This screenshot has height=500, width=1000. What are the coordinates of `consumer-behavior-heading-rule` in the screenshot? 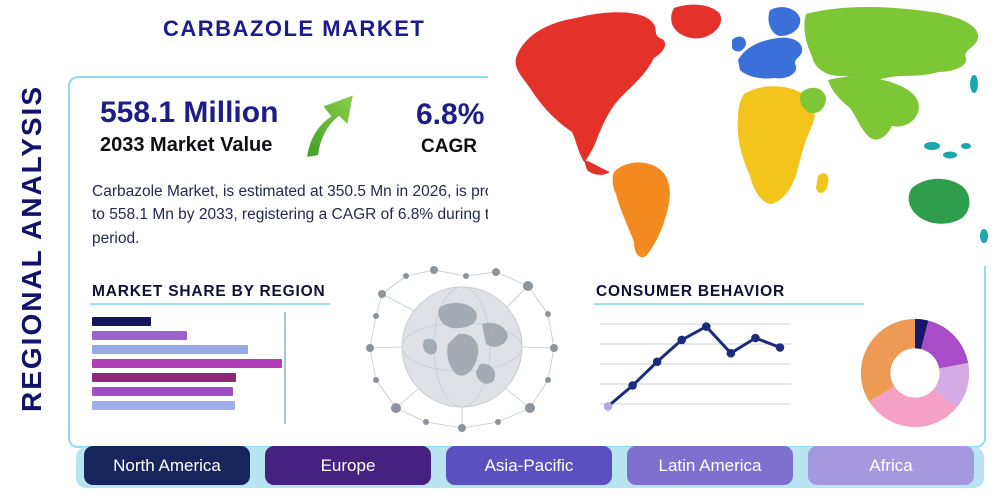 It's located at (729, 304).